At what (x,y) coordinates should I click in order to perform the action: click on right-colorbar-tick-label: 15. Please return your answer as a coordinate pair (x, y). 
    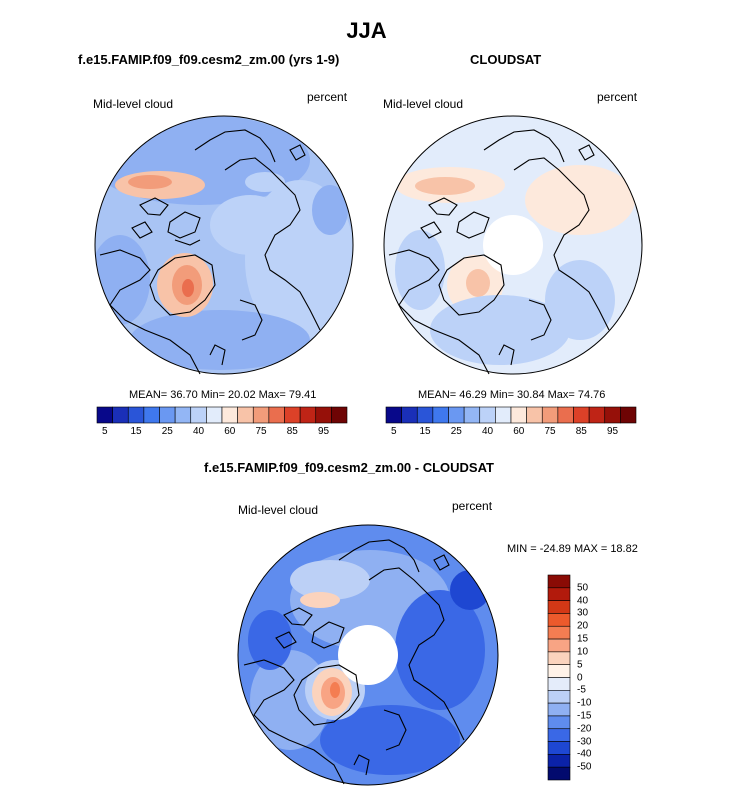
    Looking at the image, I should click on (425, 431).